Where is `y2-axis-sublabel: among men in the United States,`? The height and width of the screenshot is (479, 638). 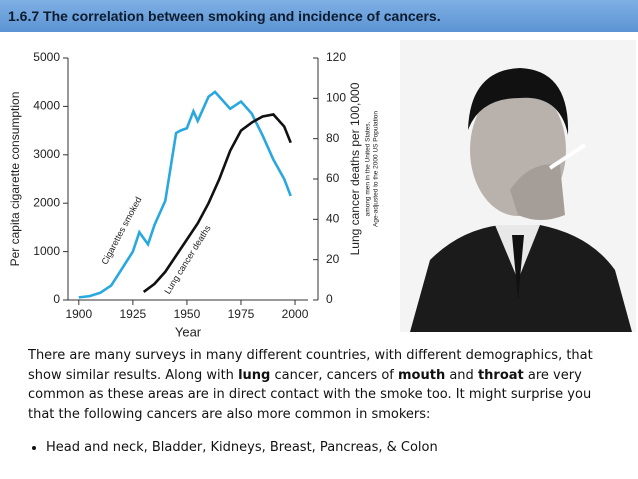
y2-axis-sublabel: among men in the United States, is located at coordinates (368, 168).